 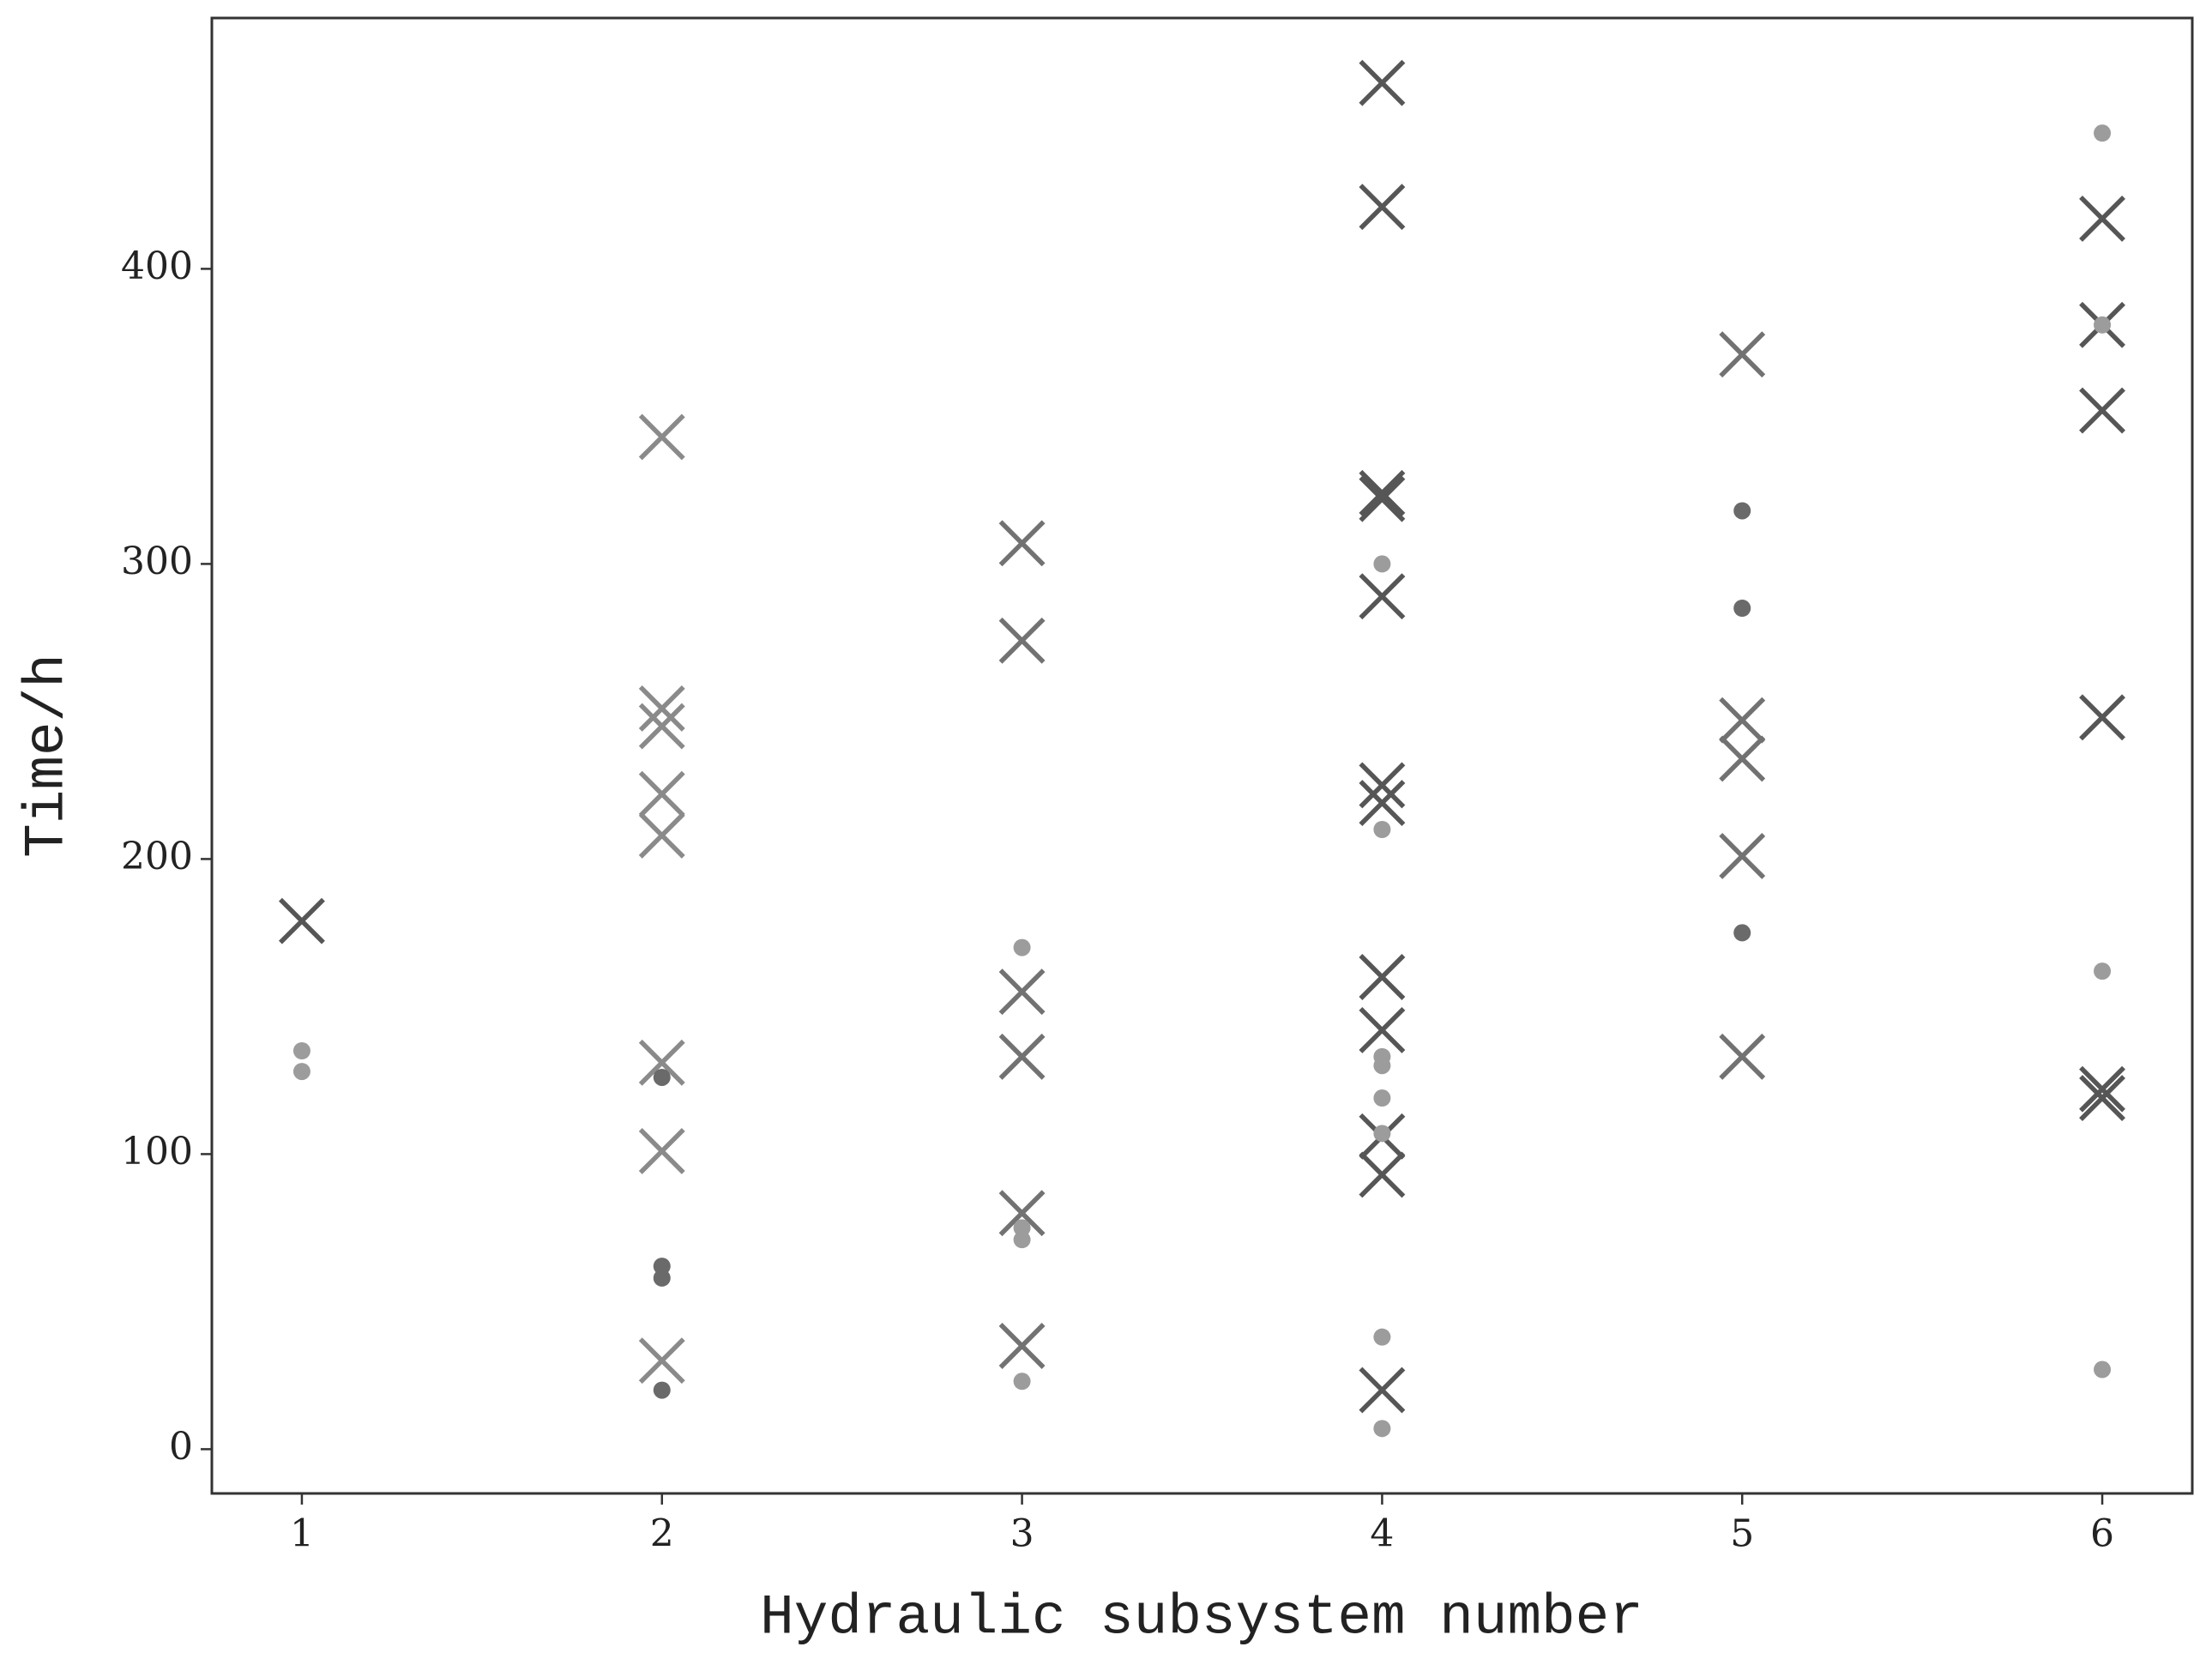 I want to click on y-tick-label: 300, so click(x=157, y=561).